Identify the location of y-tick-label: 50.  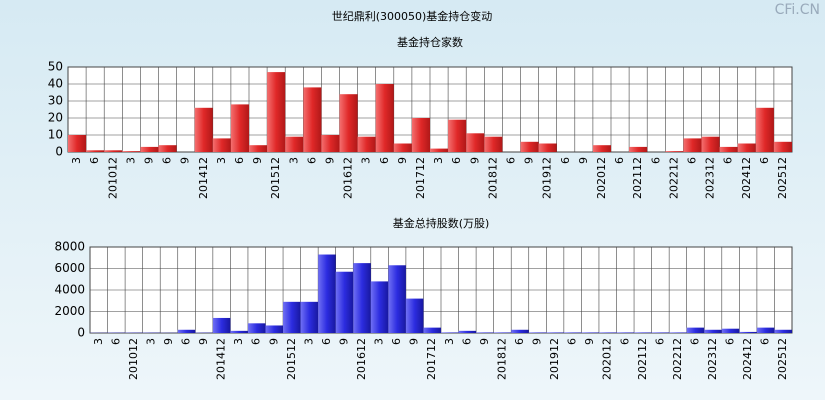
(55, 67).